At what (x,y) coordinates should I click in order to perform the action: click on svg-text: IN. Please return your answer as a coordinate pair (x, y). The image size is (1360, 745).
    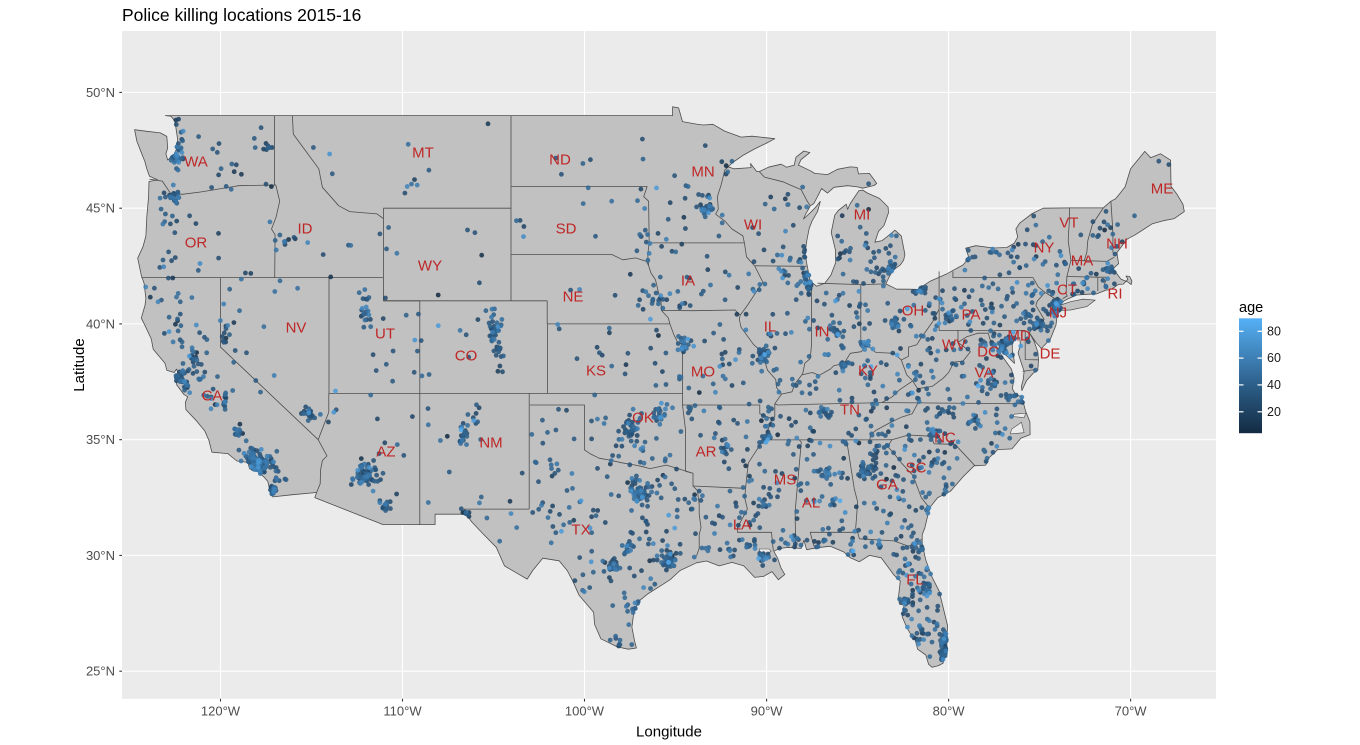
    Looking at the image, I should click on (822, 332).